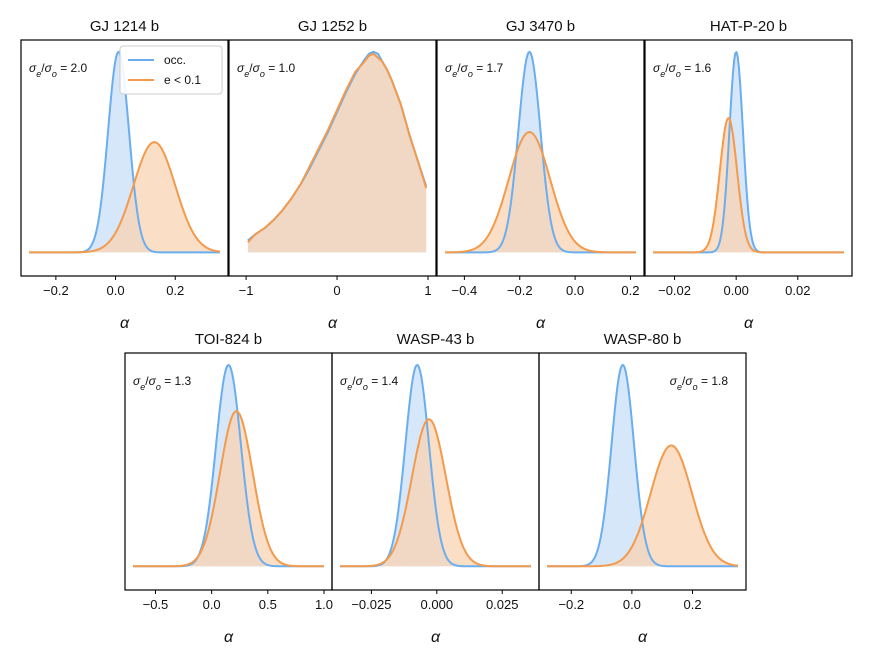 The width and height of the screenshot is (872, 671). What do you see at coordinates (175, 60) in the screenshot?
I see `legend-label-occ: occ.` at bounding box center [175, 60].